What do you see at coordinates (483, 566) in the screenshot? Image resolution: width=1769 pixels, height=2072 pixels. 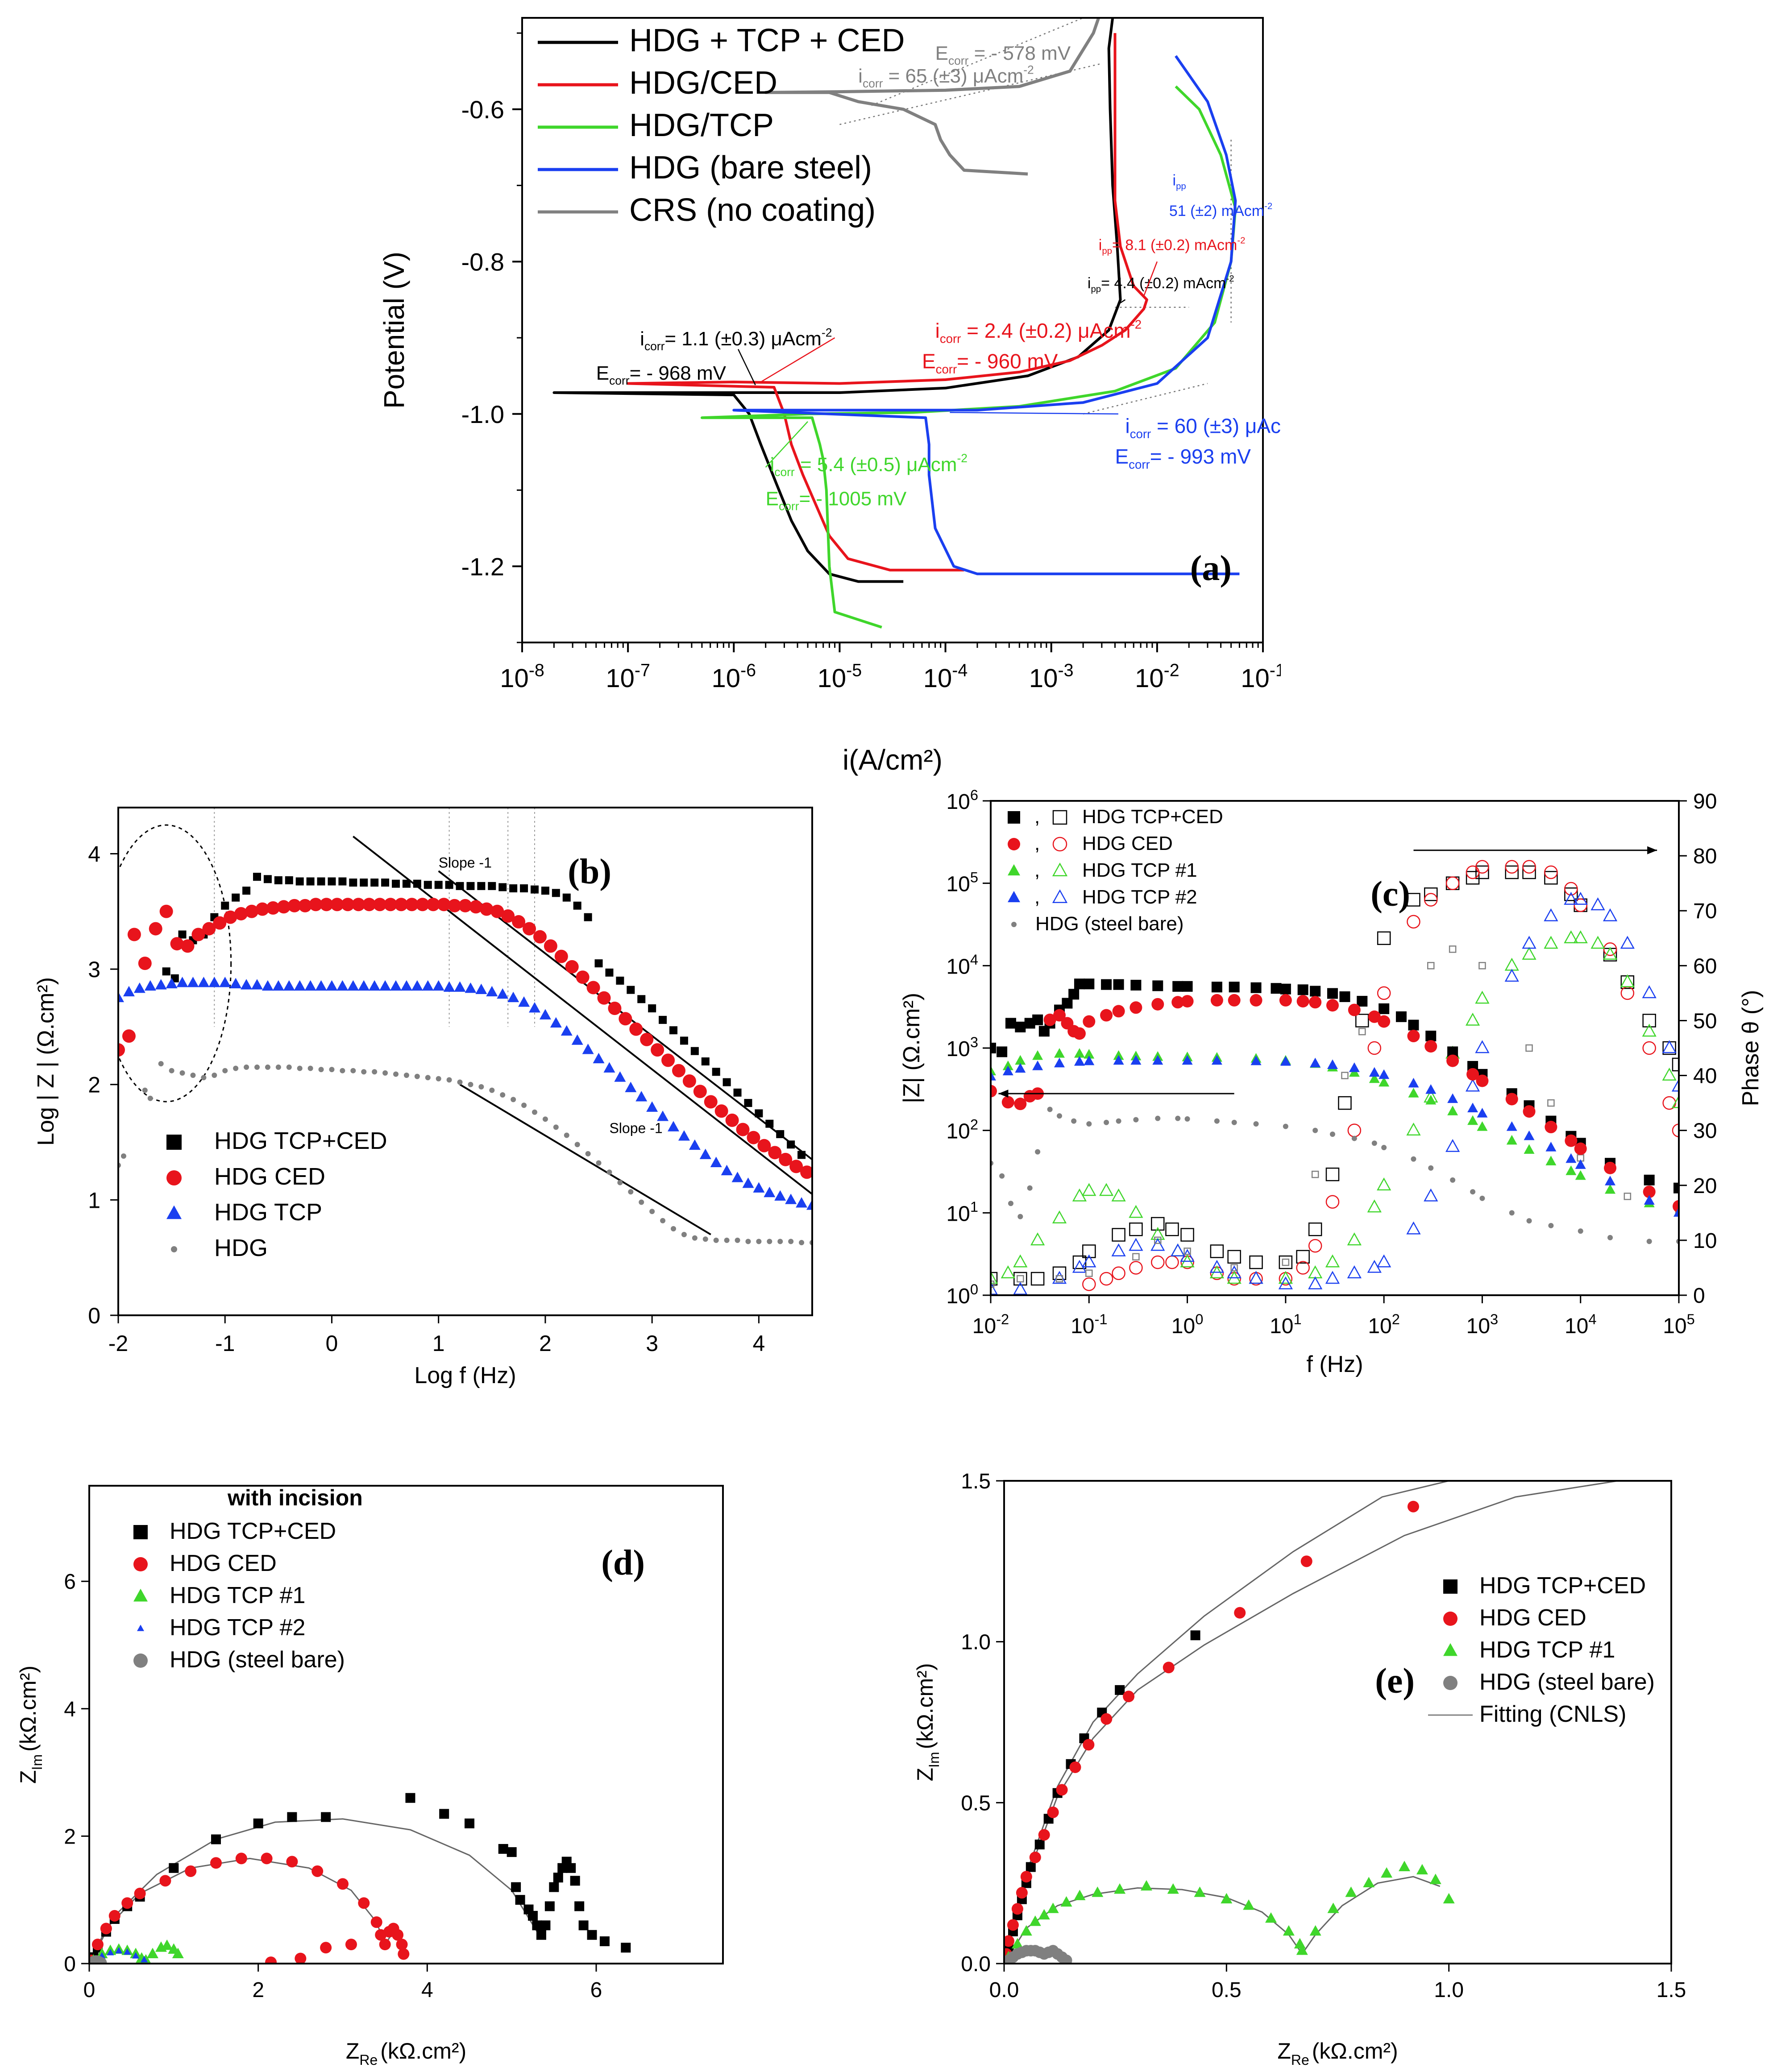 I see `y-tick-label: -1.2` at bounding box center [483, 566].